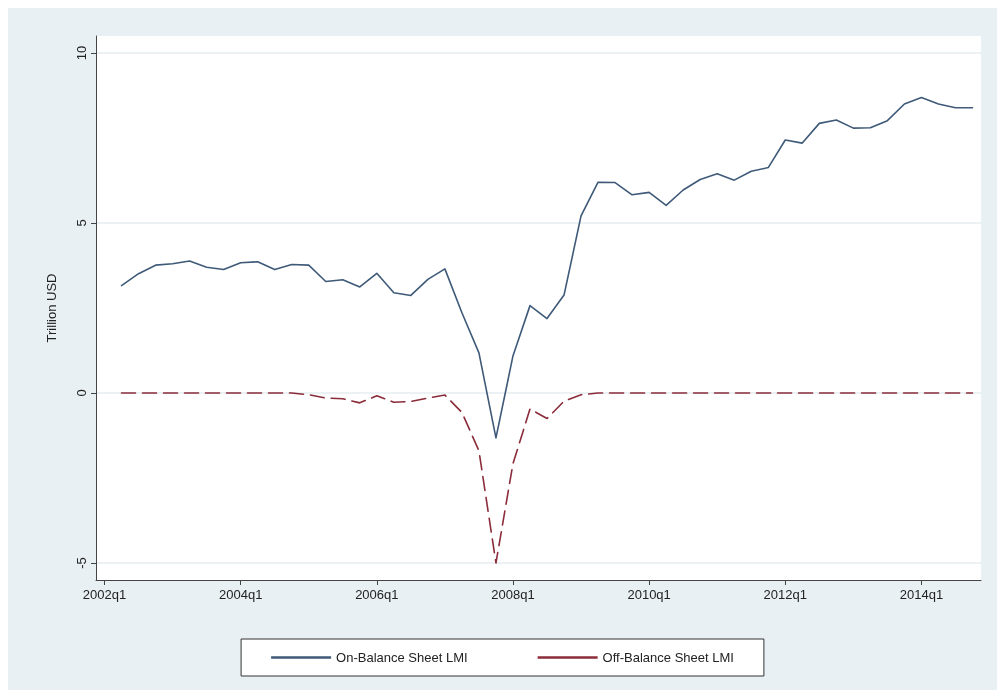  Describe the element at coordinates (402, 657) in the screenshot. I see `legend-label: On-Balance Sheet LMI` at that location.